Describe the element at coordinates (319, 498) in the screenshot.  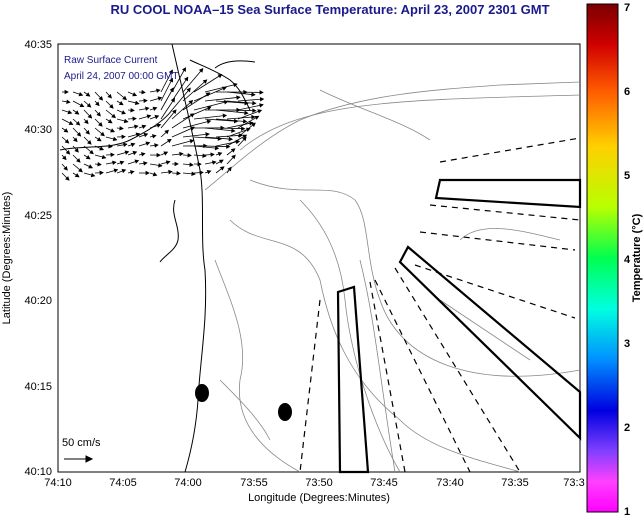
I see `x-axis-label: Longitude (Degrees:Minutes)` at that location.